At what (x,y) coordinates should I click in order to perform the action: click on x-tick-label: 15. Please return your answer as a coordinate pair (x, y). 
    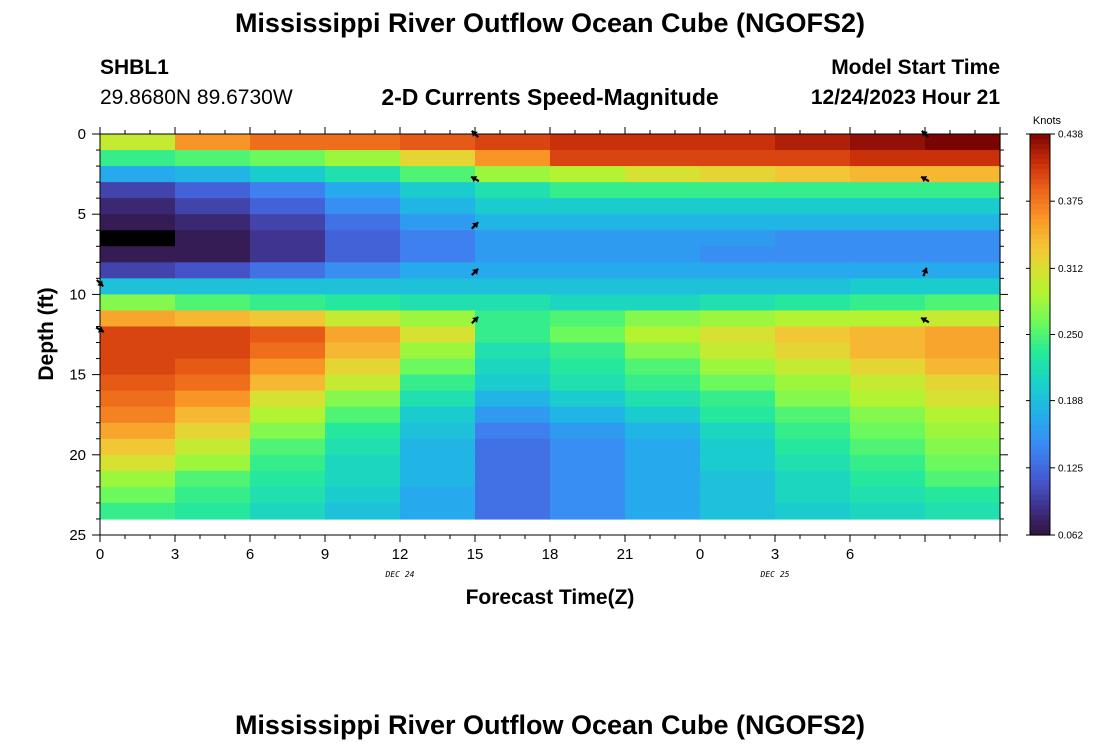
    Looking at the image, I should click on (475, 554).